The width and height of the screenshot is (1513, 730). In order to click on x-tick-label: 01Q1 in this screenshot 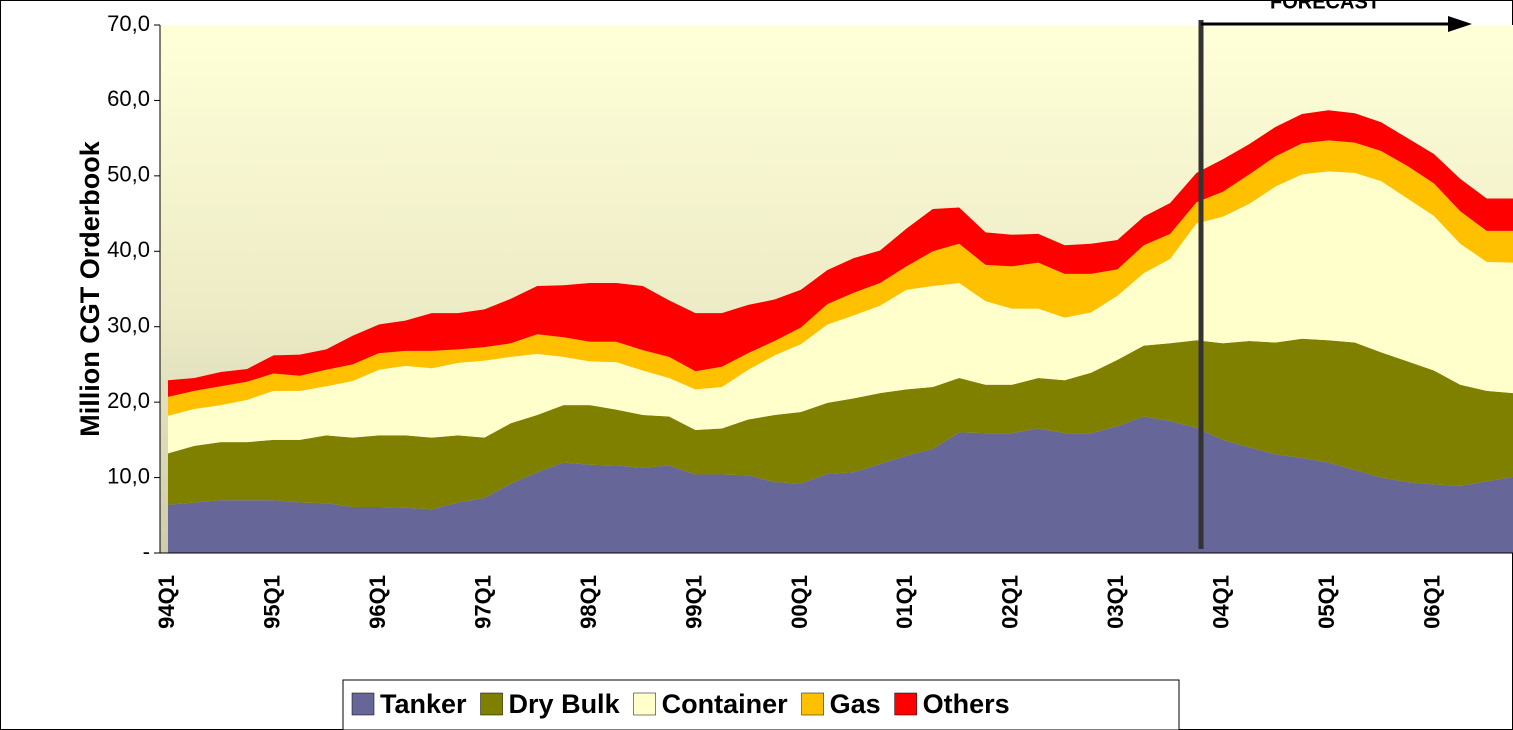, I will do `click(904, 602)`.